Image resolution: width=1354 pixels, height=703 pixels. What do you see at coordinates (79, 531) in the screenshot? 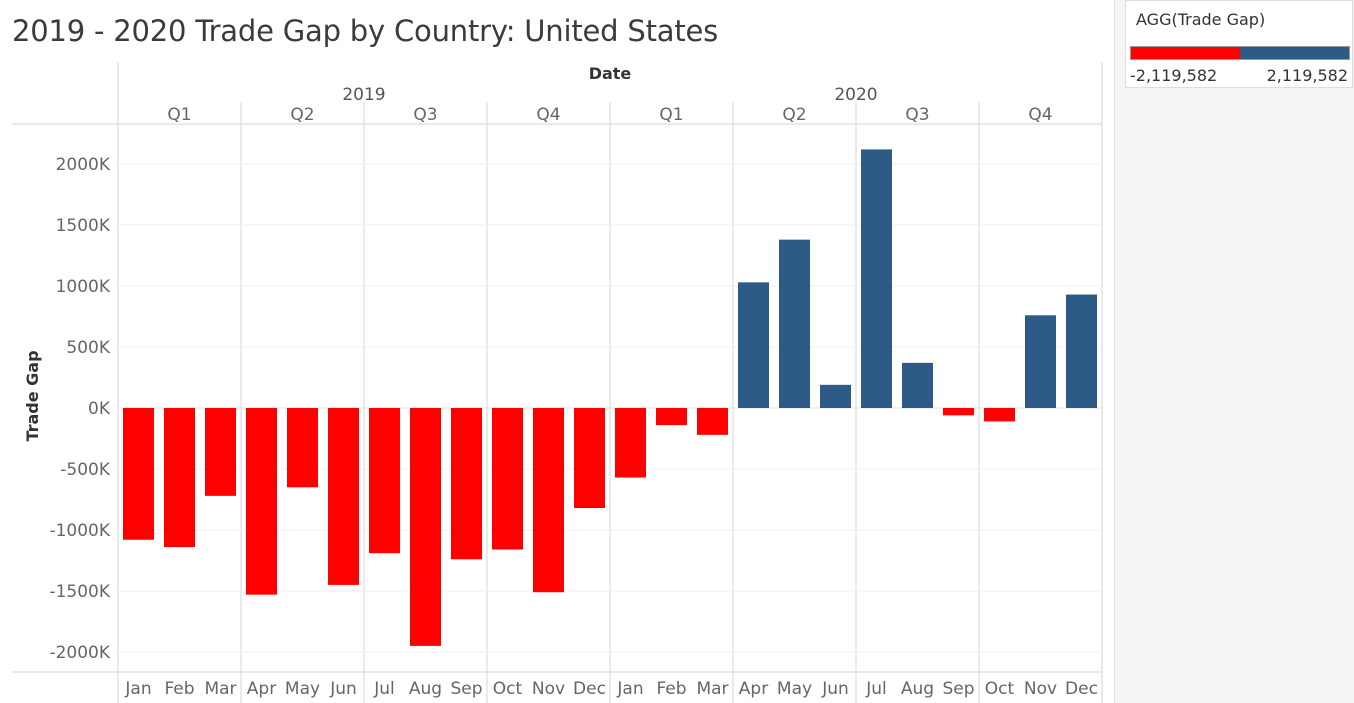
I see `y-tick-label: -1000K` at bounding box center [79, 531].